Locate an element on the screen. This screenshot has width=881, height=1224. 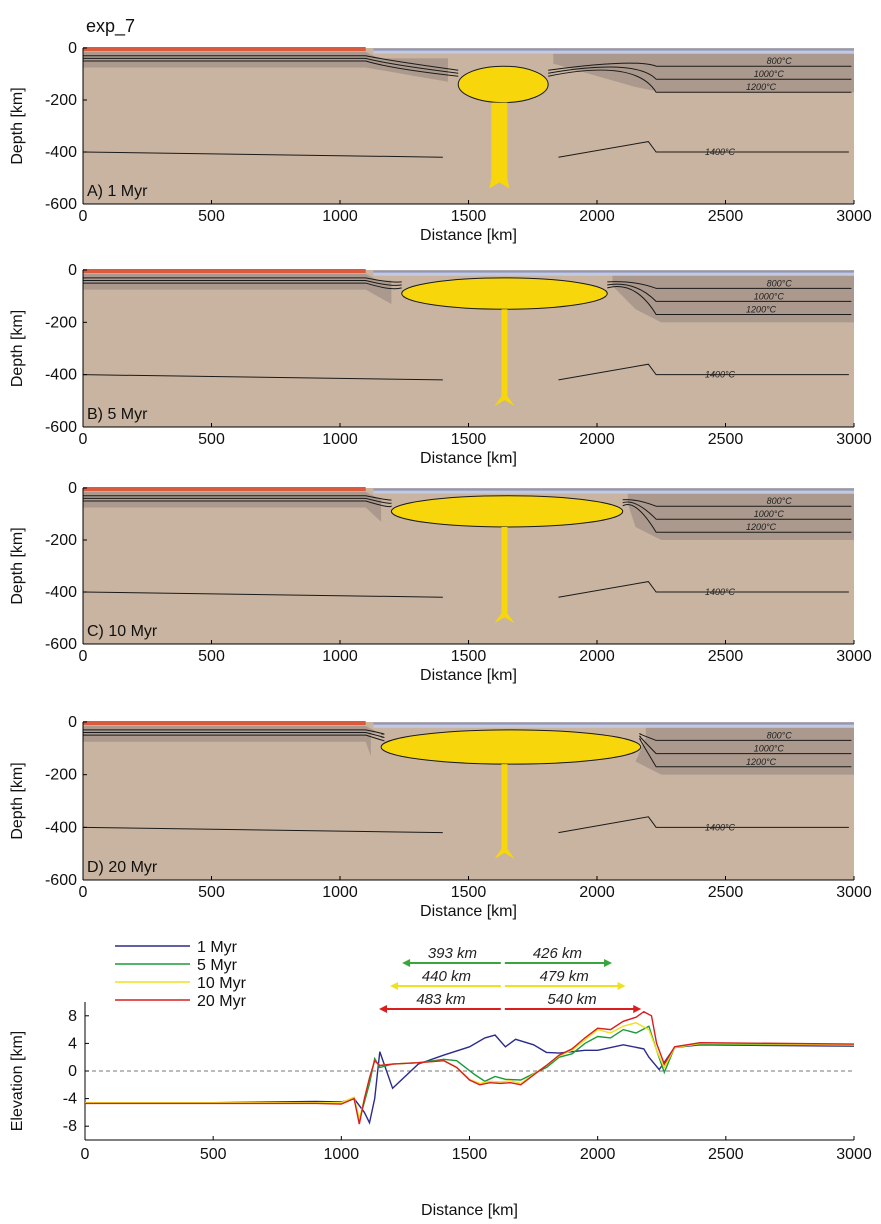
x-tick-label-0: 0 is located at coordinates (83, 216).